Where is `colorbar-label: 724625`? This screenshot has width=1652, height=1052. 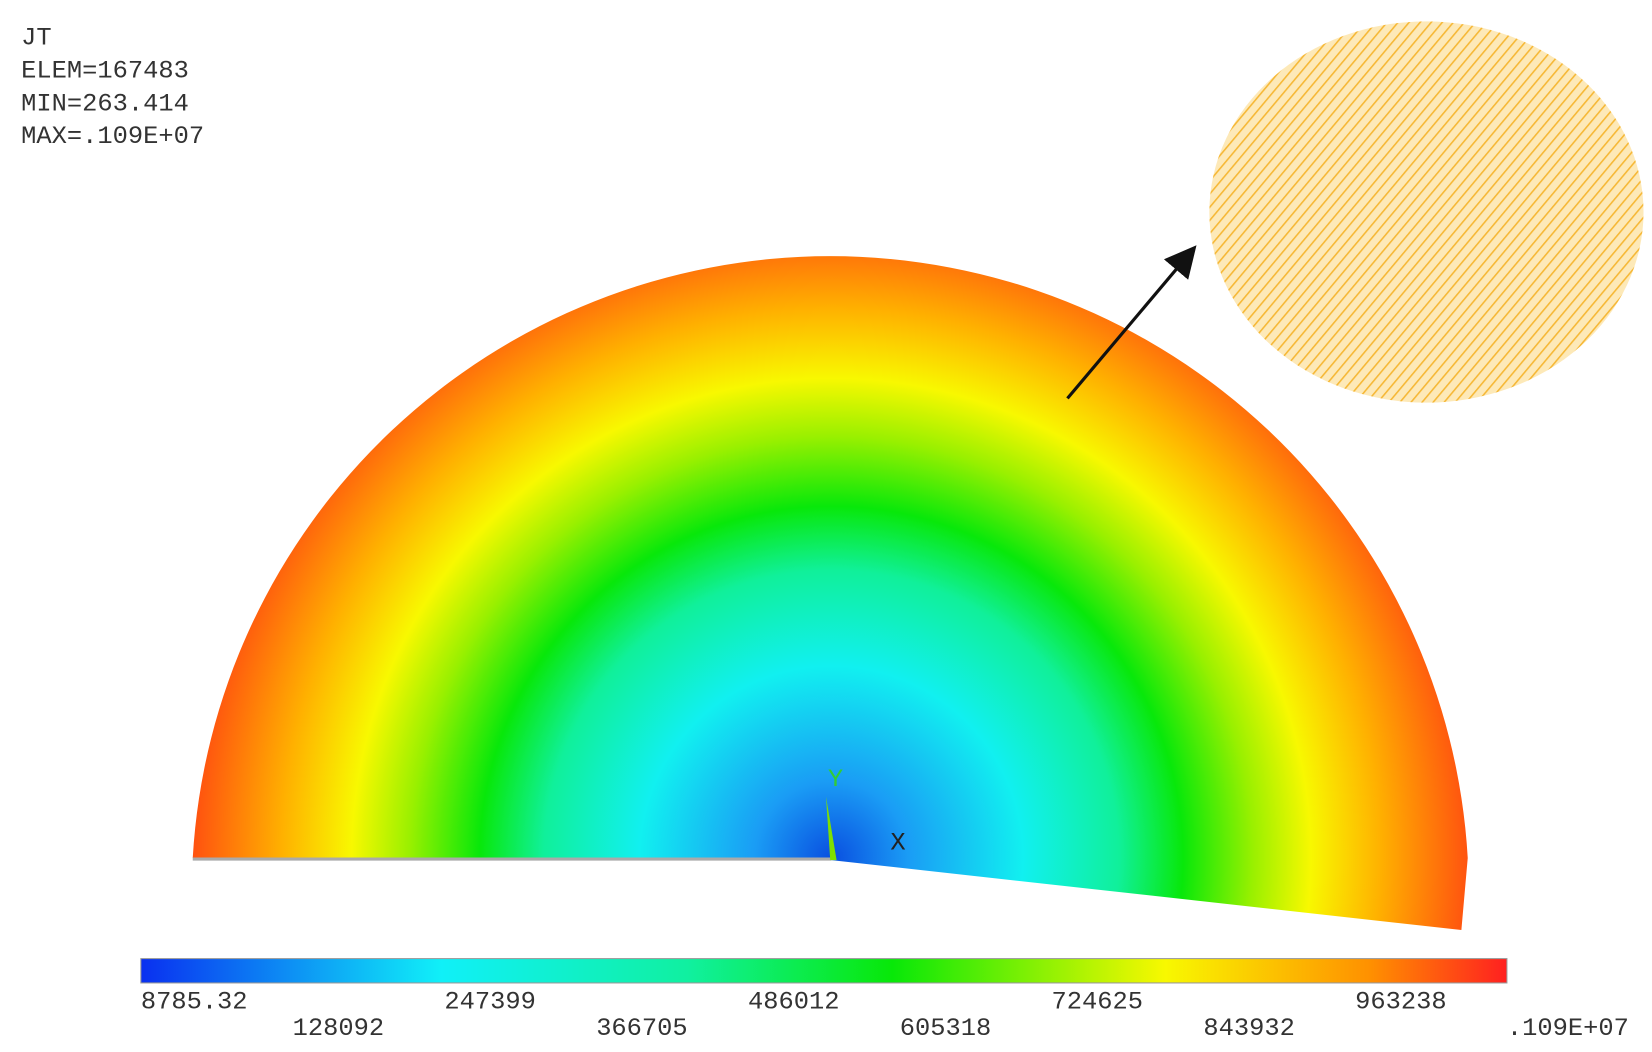
colorbar-label: 724625 is located at coordinates (1097, 1001).